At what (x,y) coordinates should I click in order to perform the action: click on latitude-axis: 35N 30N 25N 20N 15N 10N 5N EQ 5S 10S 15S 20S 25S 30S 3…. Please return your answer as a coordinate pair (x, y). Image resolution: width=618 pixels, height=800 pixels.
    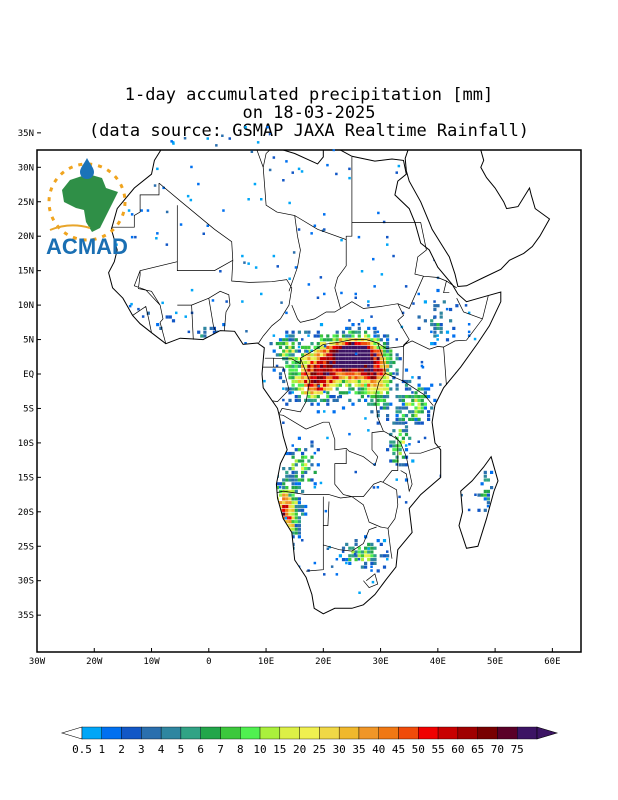
    Looking at the image, I should click on (29, 375).